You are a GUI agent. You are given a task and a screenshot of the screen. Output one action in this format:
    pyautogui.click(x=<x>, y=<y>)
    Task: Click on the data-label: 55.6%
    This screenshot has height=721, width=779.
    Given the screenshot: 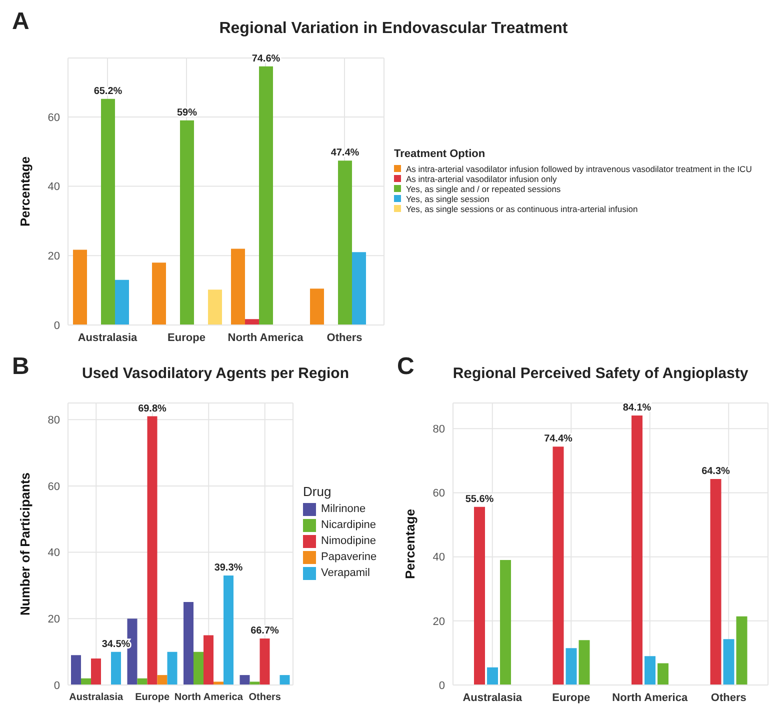 What is the action you would take?
    pyautogui.click(x=479, y=499)
    